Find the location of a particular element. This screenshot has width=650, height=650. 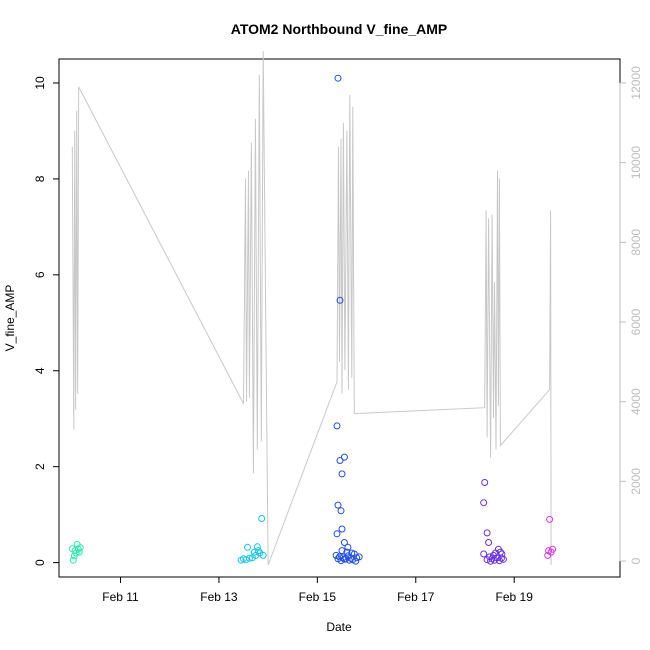

x-axis-label: Date is located at coordinates (339, 627).